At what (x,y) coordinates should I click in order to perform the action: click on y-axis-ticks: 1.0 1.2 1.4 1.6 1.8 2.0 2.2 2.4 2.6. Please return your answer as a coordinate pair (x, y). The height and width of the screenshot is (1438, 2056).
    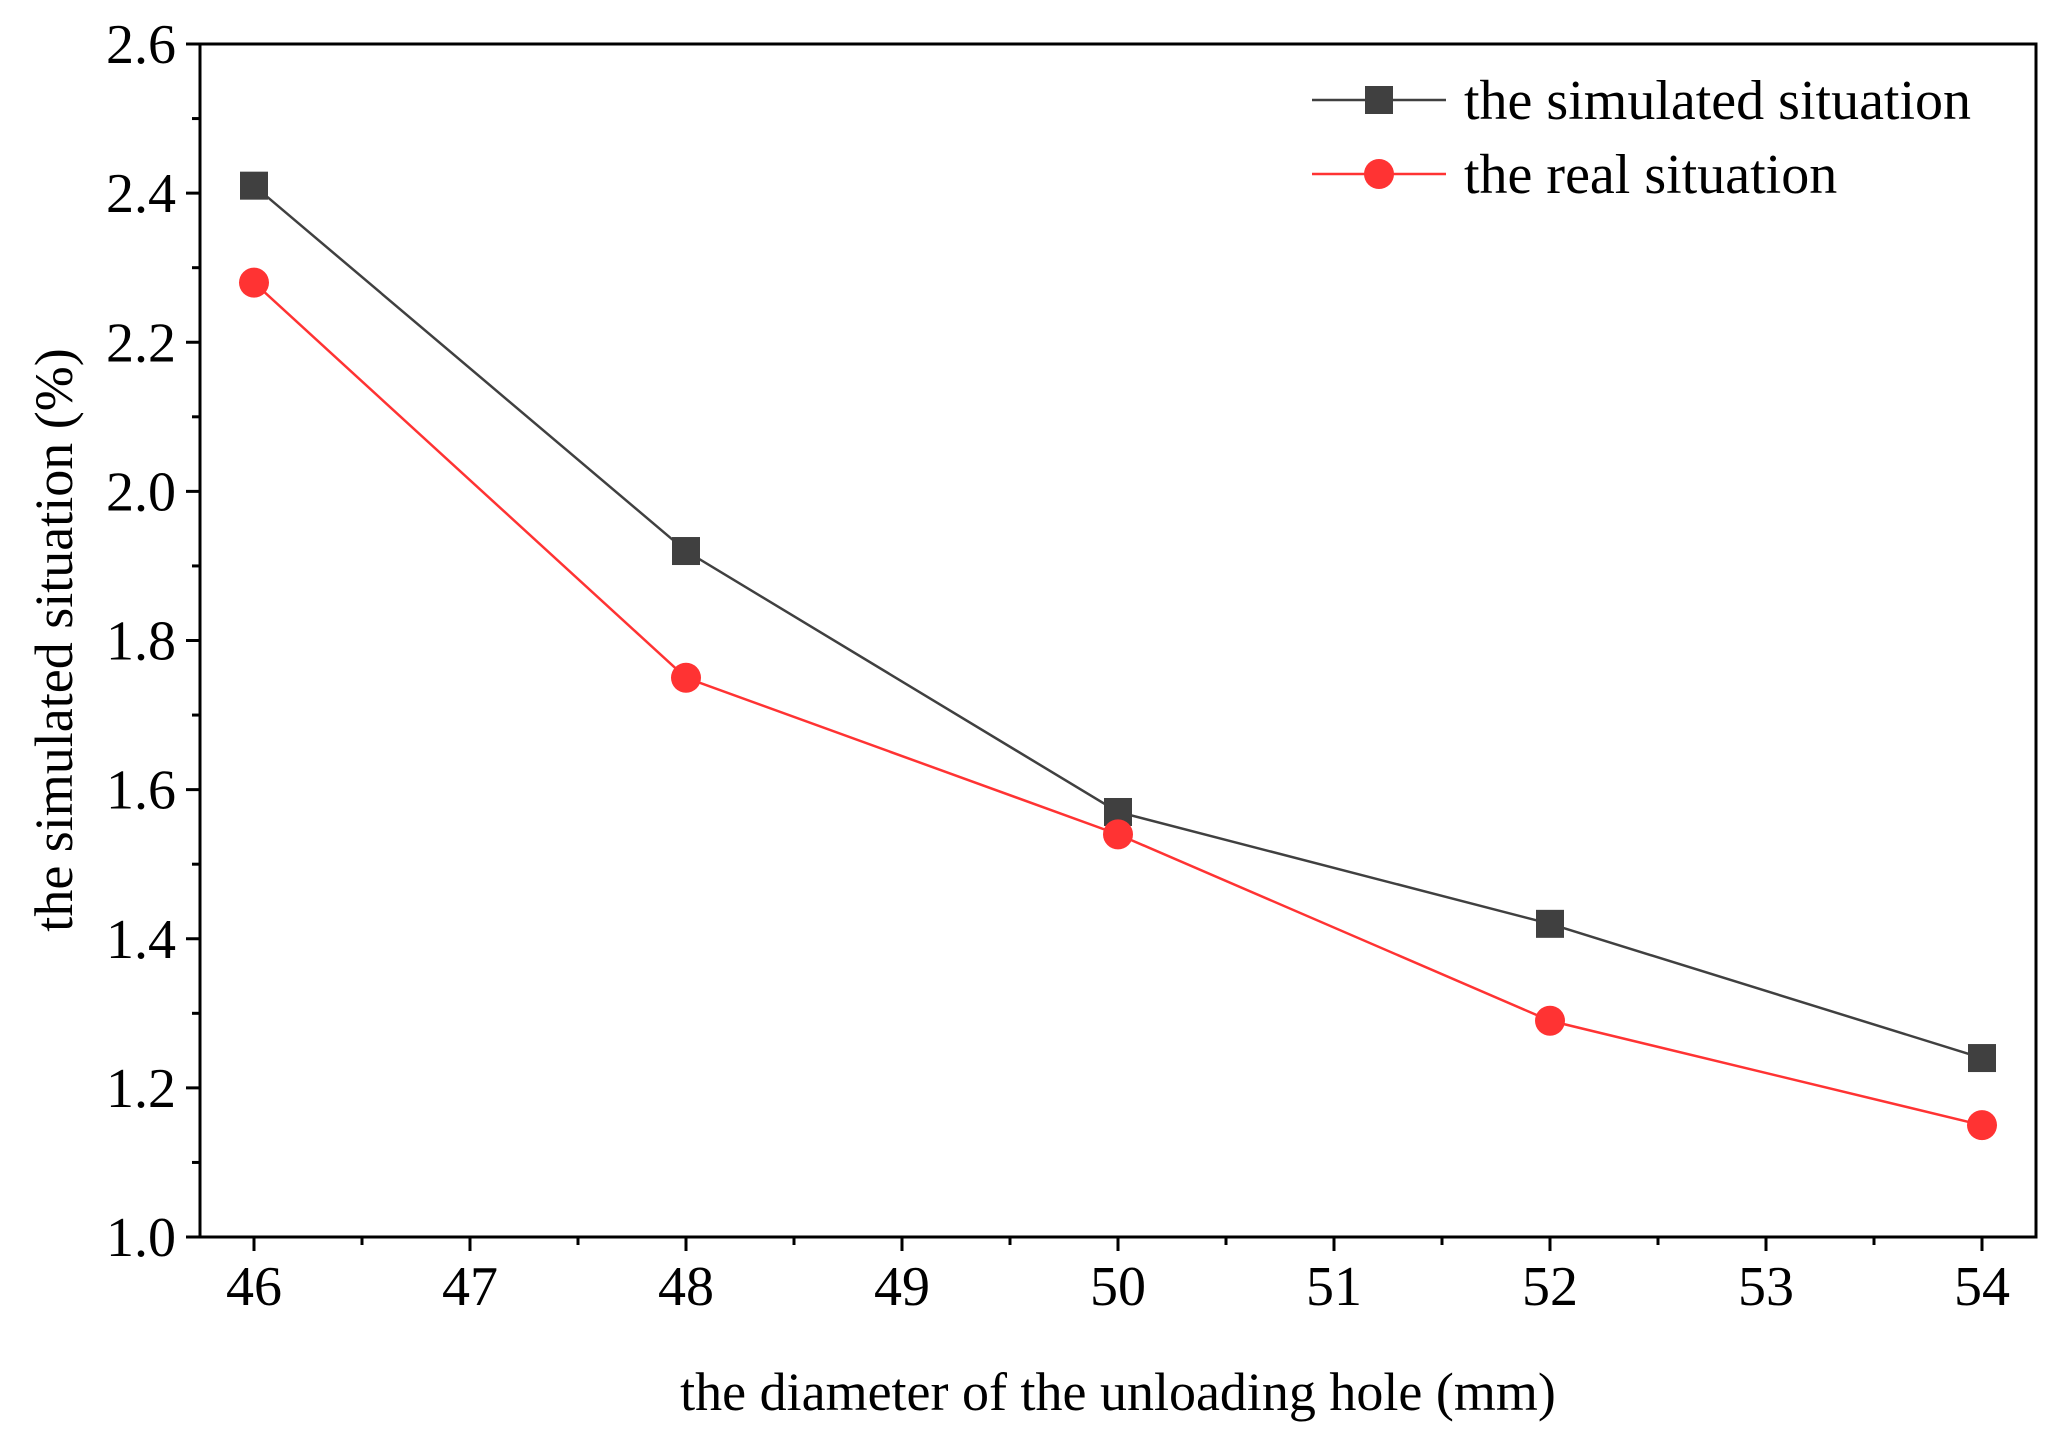
    Looking at the image, I should click on (153, 641).